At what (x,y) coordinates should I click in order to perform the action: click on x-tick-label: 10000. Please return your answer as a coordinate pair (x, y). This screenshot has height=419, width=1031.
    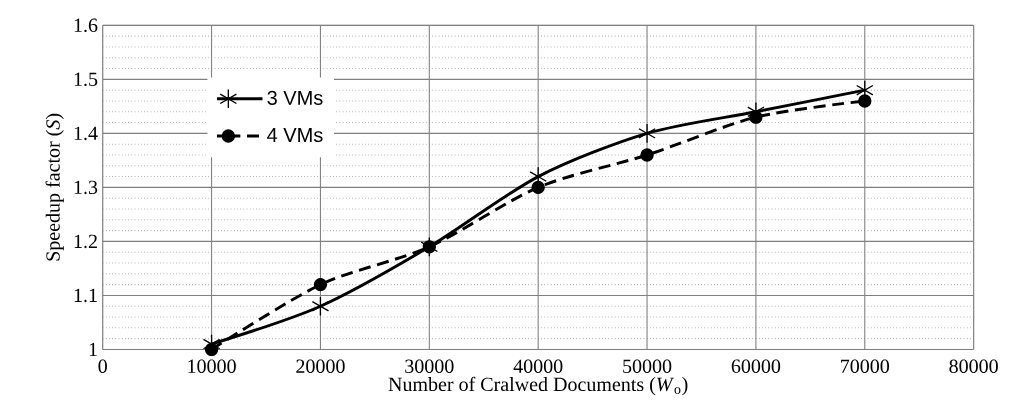
    Looking at the image, I should click on (212, 366).